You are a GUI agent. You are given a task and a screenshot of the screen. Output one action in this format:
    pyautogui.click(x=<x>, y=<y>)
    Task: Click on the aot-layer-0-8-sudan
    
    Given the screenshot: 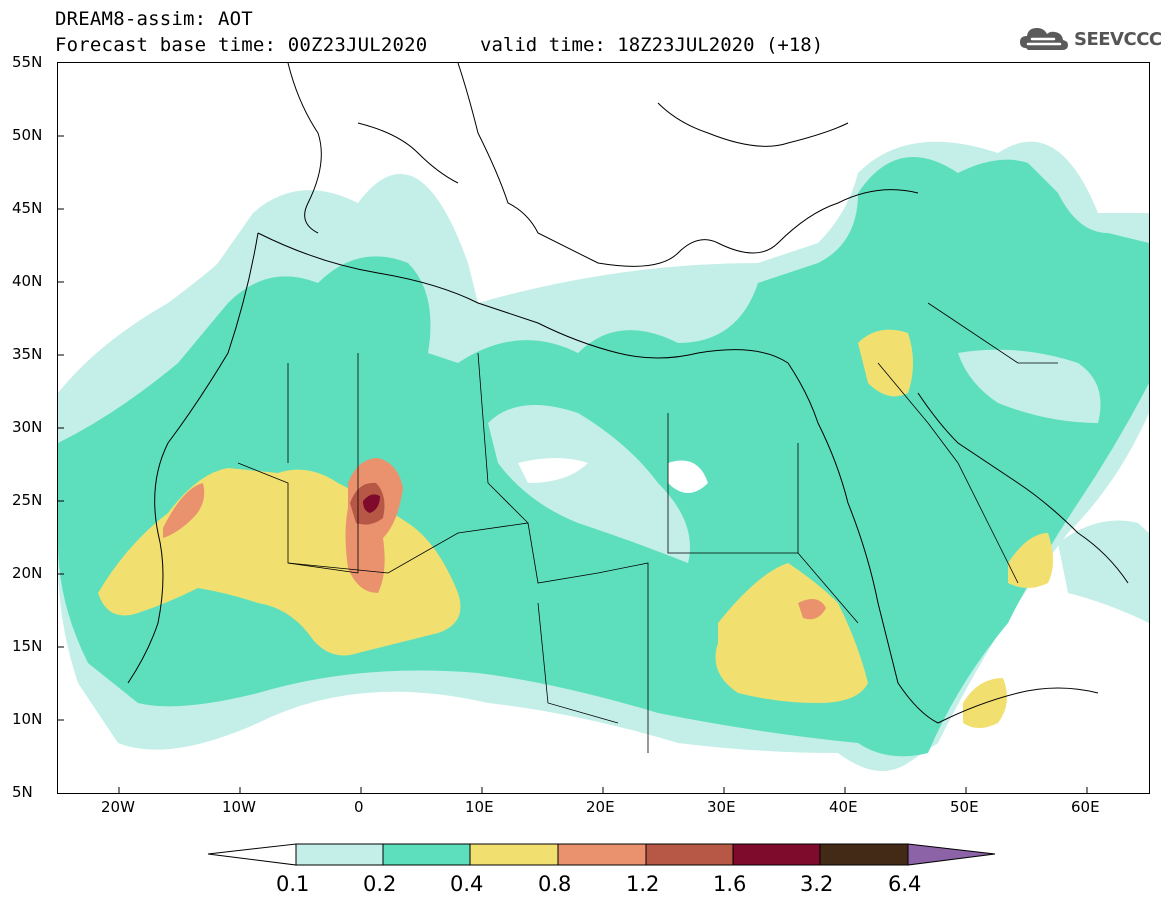 What is the action you would take?
    pyautogui.click(x=812, y=609)
    